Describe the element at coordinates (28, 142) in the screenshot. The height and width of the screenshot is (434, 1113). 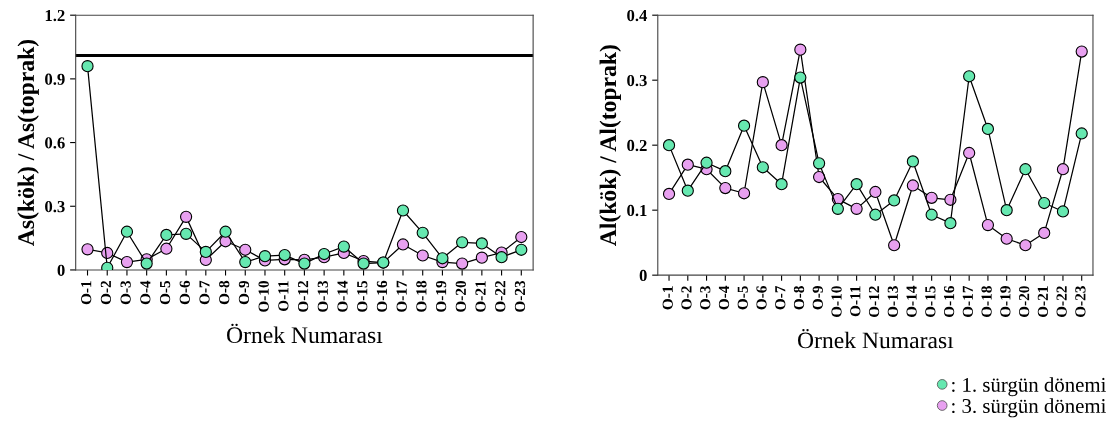
I see `y-axis-title: As(kök) / As(toprak)` at that location.